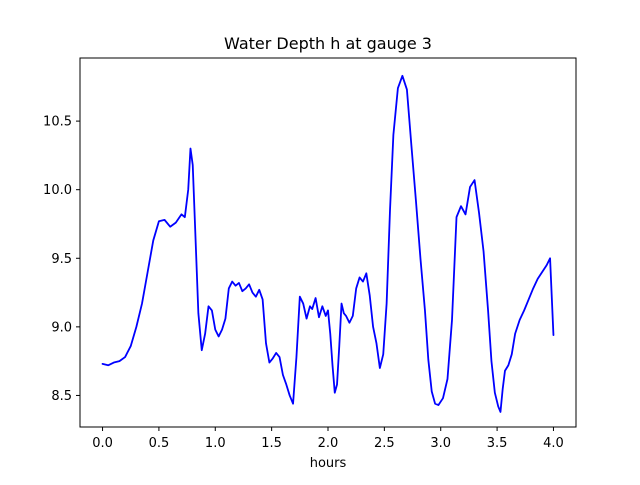  I want to click on x-tick-label: 1.5, so click(271, 443).